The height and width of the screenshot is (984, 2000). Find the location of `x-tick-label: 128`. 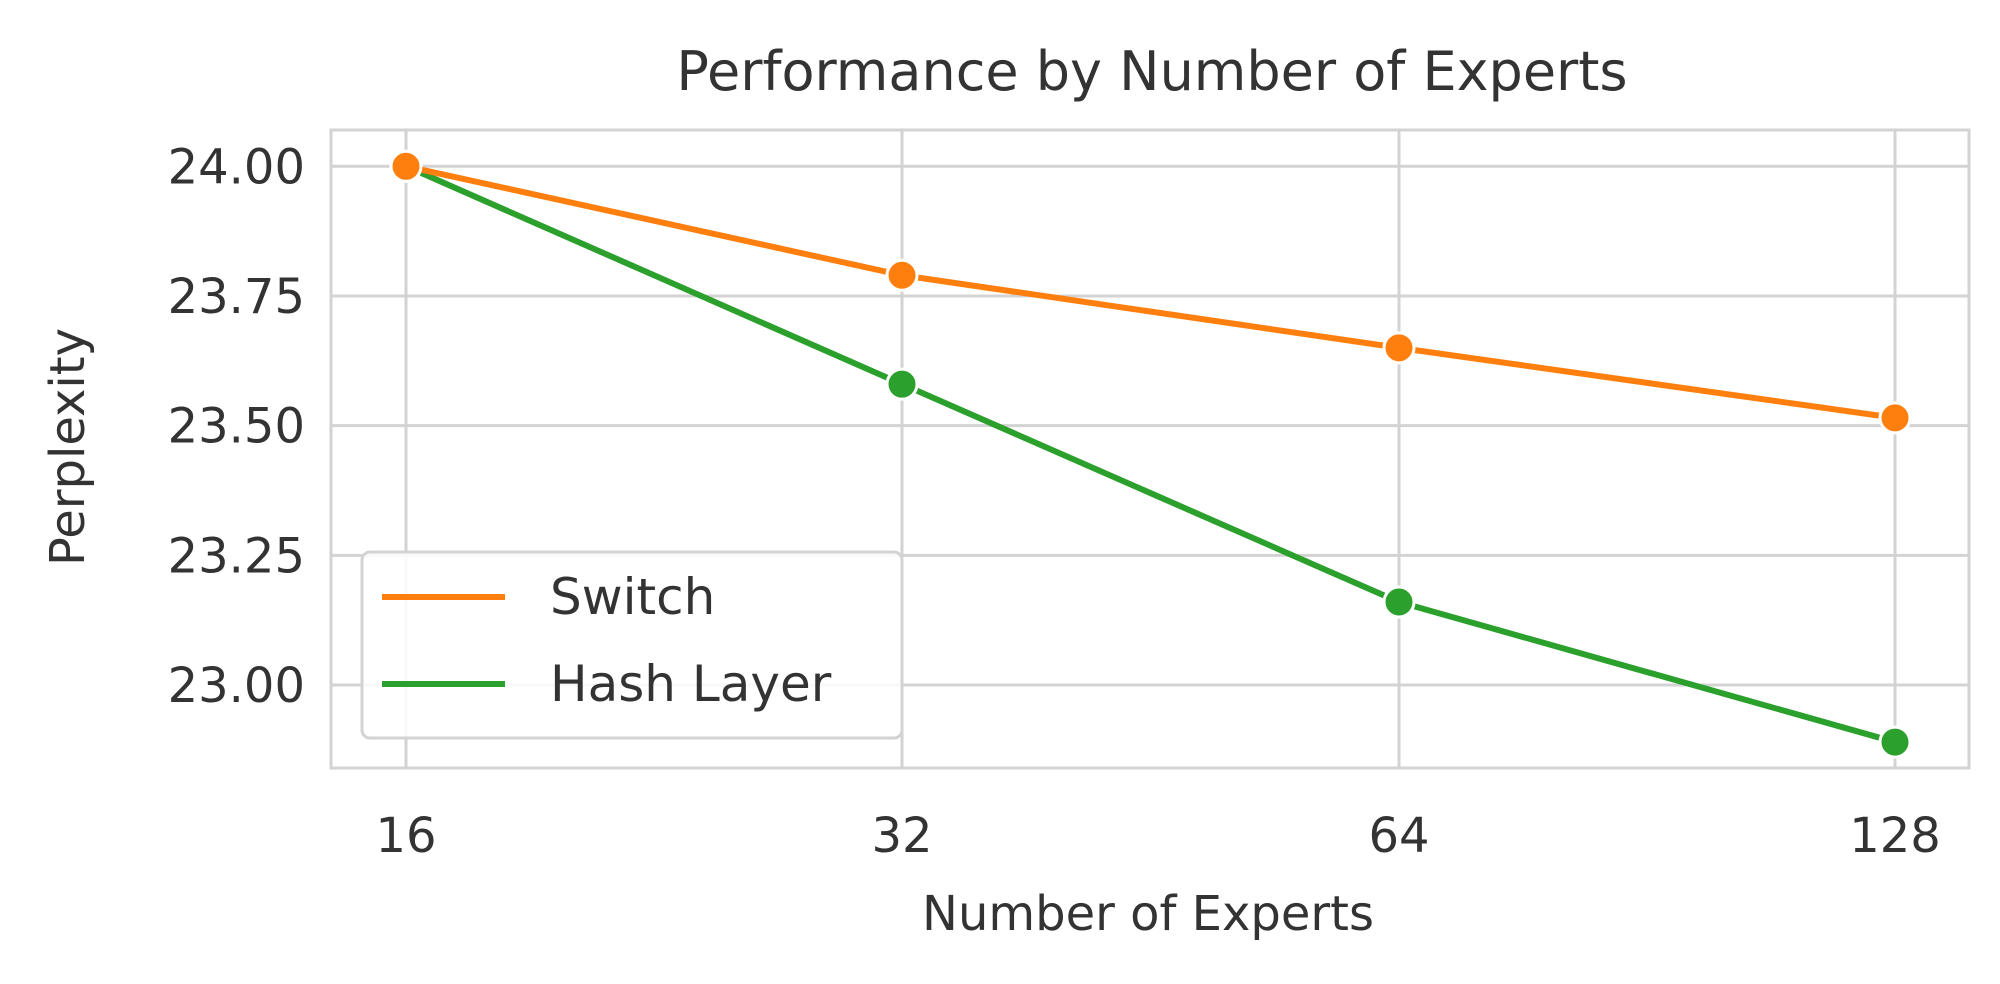

x-tick-label: 128 is located at coordinates (1895, 836).